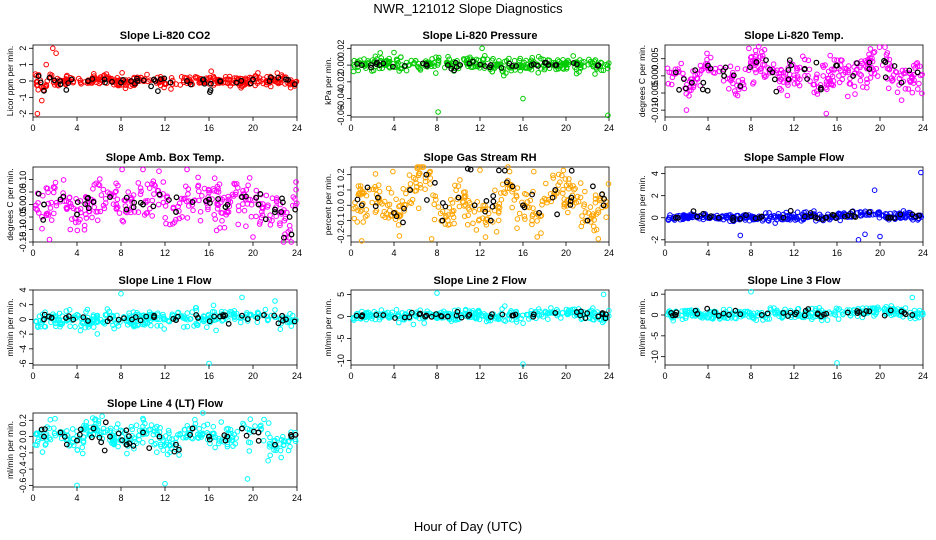 The image size is (936, 540). What do you see at coordinates (23, 229) in the screenshot?
I see `y-tick-label: -0.10` at bounding box center [23, 229].